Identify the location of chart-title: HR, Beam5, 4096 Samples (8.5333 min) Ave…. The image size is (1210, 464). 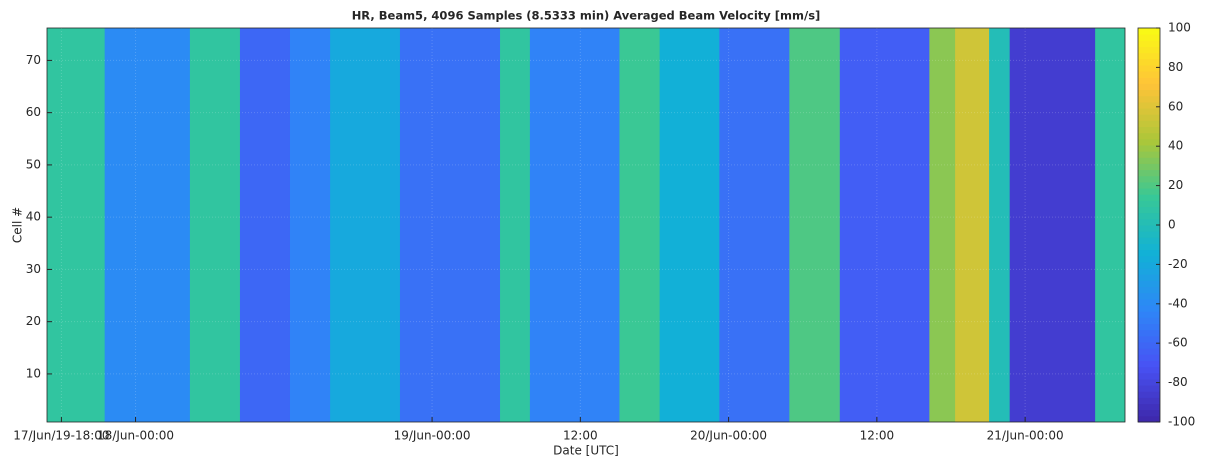
(586, 16).